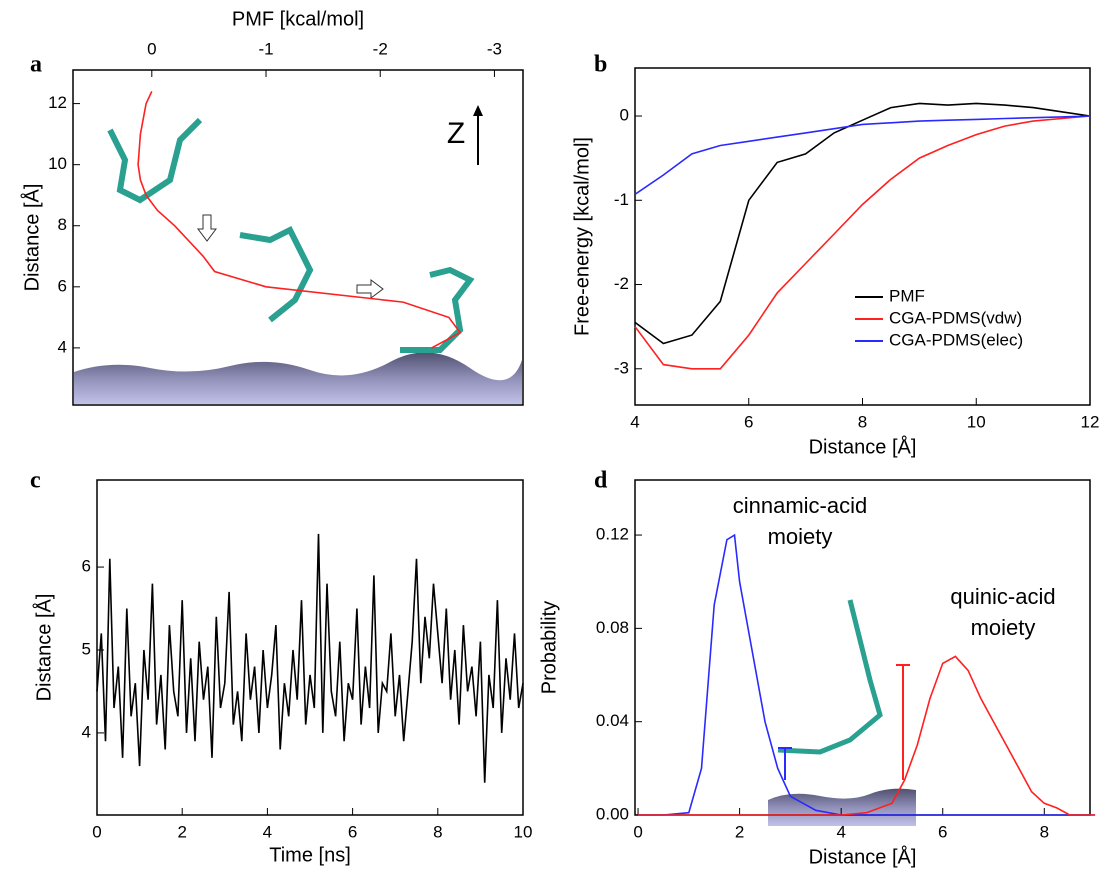 This screenshot has width=1101, height=877. What do you see at coordinates (36, 65) in the screenshot?
I see `panel-label: a` at bounding box center [36, 65].